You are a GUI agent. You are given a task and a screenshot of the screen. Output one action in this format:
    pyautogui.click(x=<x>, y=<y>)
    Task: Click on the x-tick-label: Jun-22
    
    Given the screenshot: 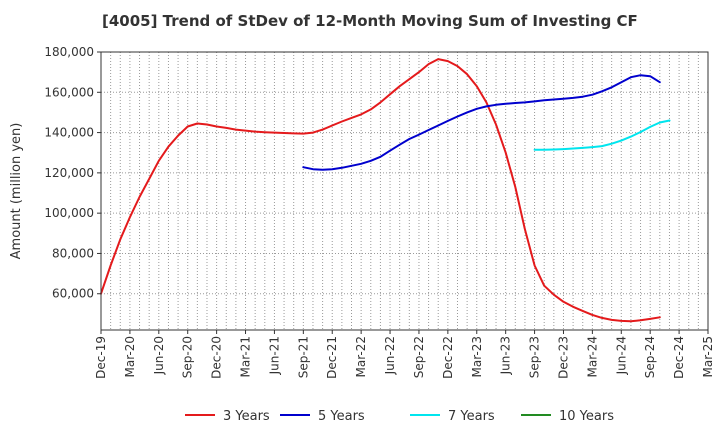 What is the action you would take?
    pyautogui.click(x=390, y=355)
    